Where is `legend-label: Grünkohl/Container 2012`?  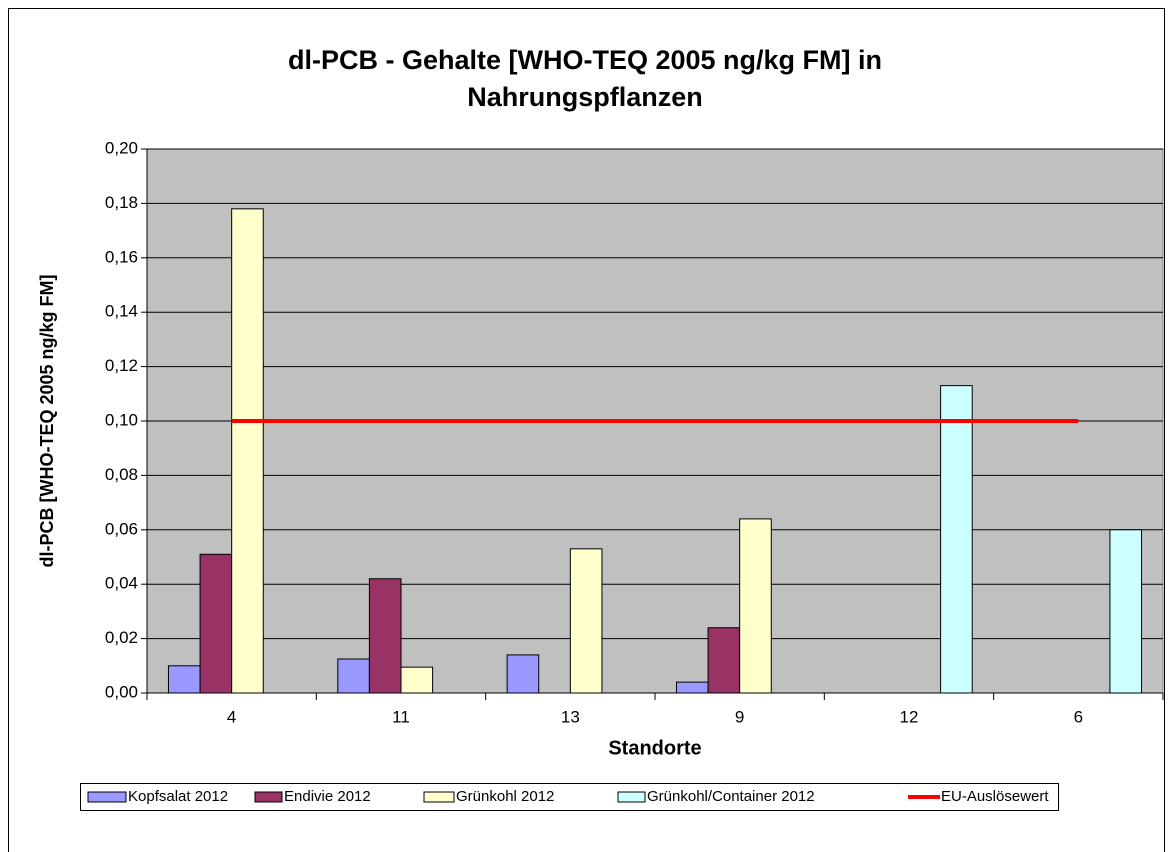 legend-label: Grünkohl/Container 2012 is located at coordinates (731, 796).